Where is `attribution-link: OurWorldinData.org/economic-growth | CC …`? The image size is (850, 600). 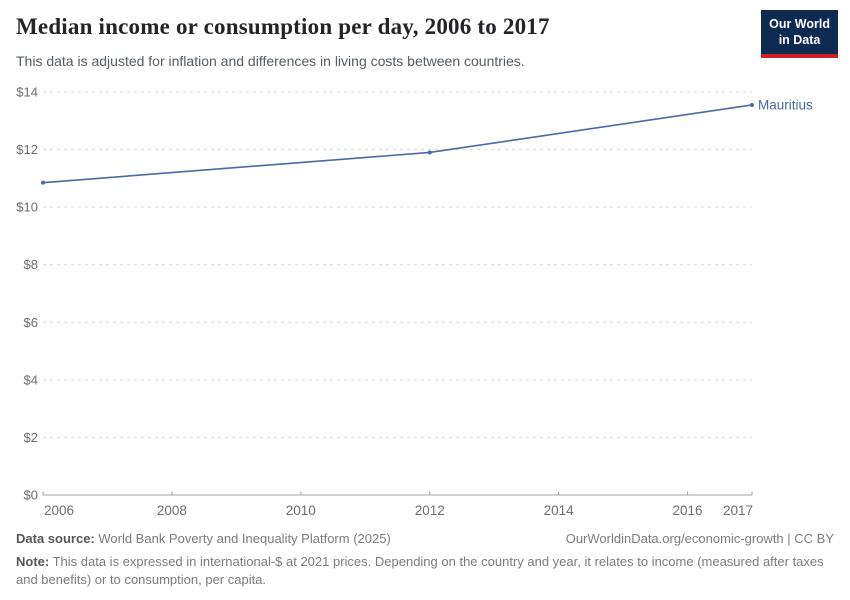 attribution-link: OurWorldinData.org/economic-growth | CC … is located at coordinates (699, 538).